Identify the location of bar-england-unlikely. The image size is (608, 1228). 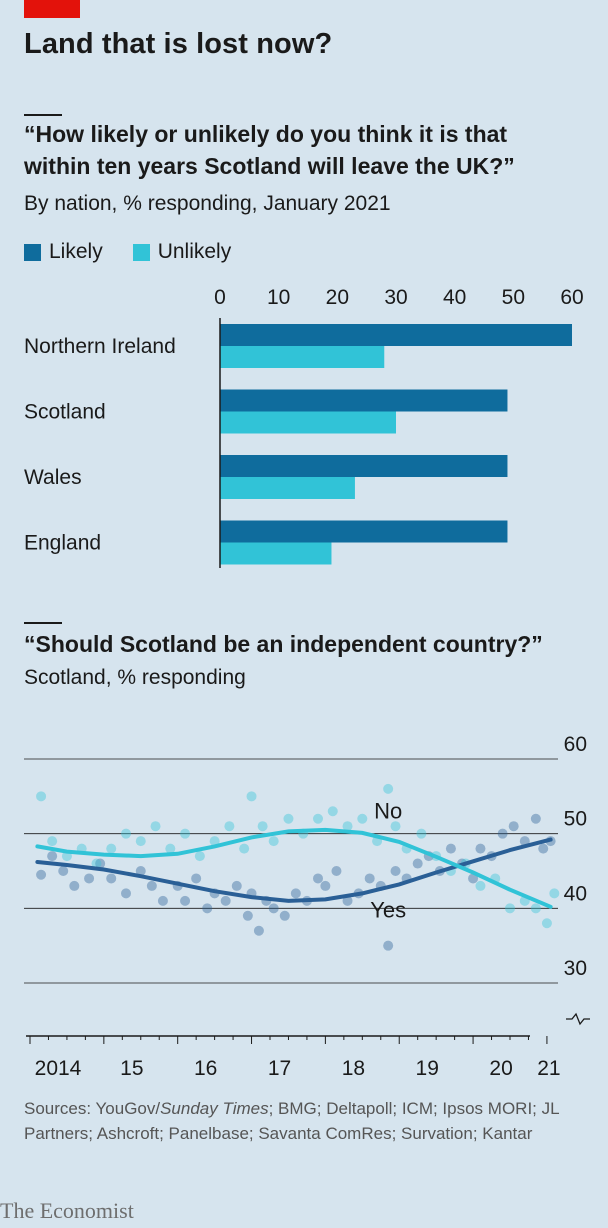
(276, 553).